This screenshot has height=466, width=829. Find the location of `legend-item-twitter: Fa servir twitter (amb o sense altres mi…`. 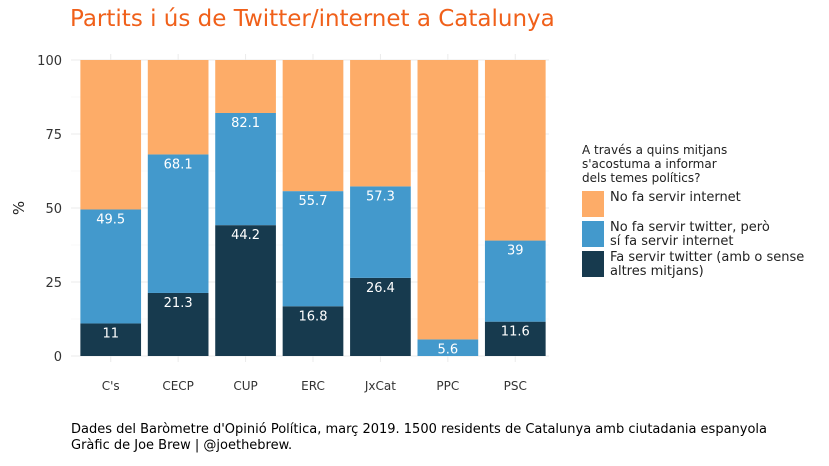

legend-item-twitter: Fa servir twitter (amb o sense altres mi… is located at coordinates (701, 264).